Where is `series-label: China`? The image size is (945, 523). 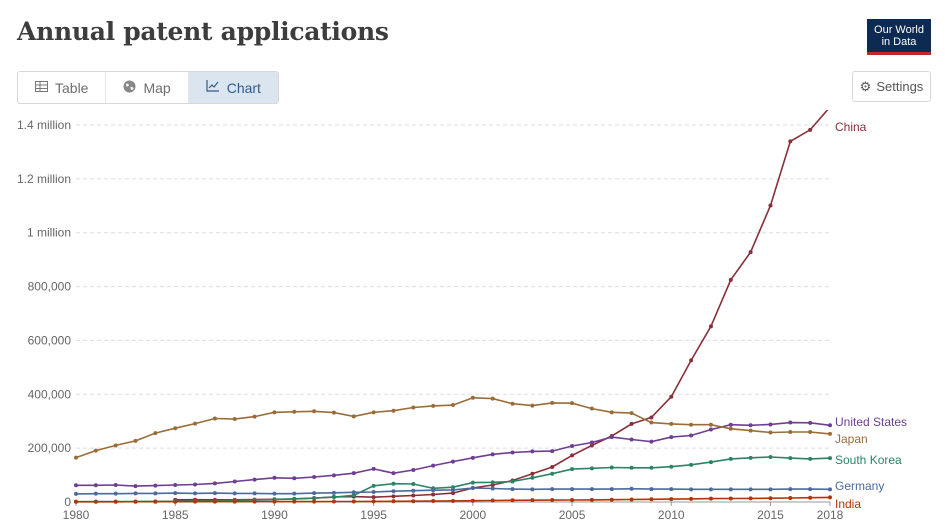 series-label: China is located at coordinates (851, 127).